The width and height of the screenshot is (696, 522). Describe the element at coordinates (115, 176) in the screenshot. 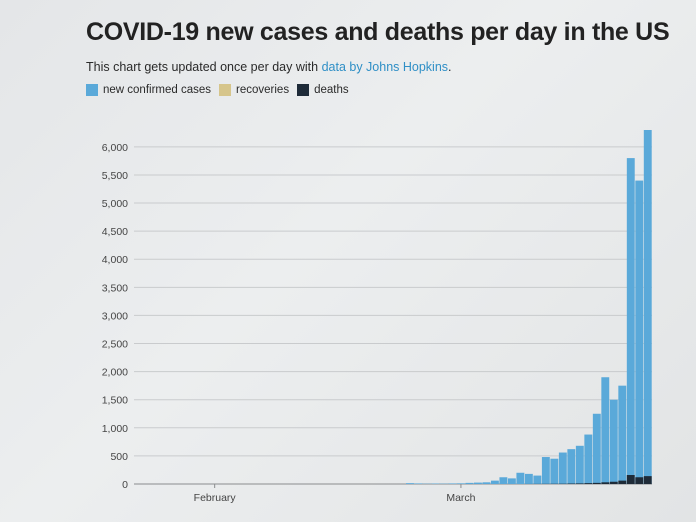

I see `y-tick-label: 5,500` at that location.